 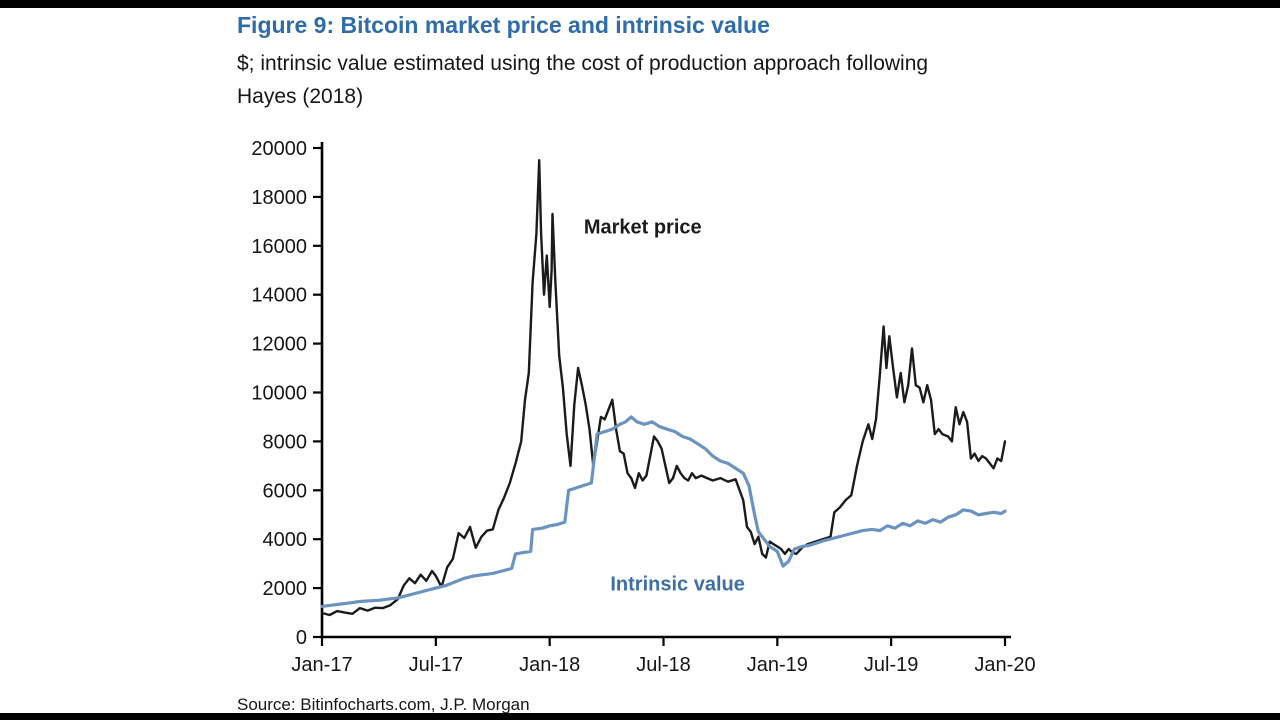 I want to click on y-tick-label: 14000, so click(x=279, y=296).